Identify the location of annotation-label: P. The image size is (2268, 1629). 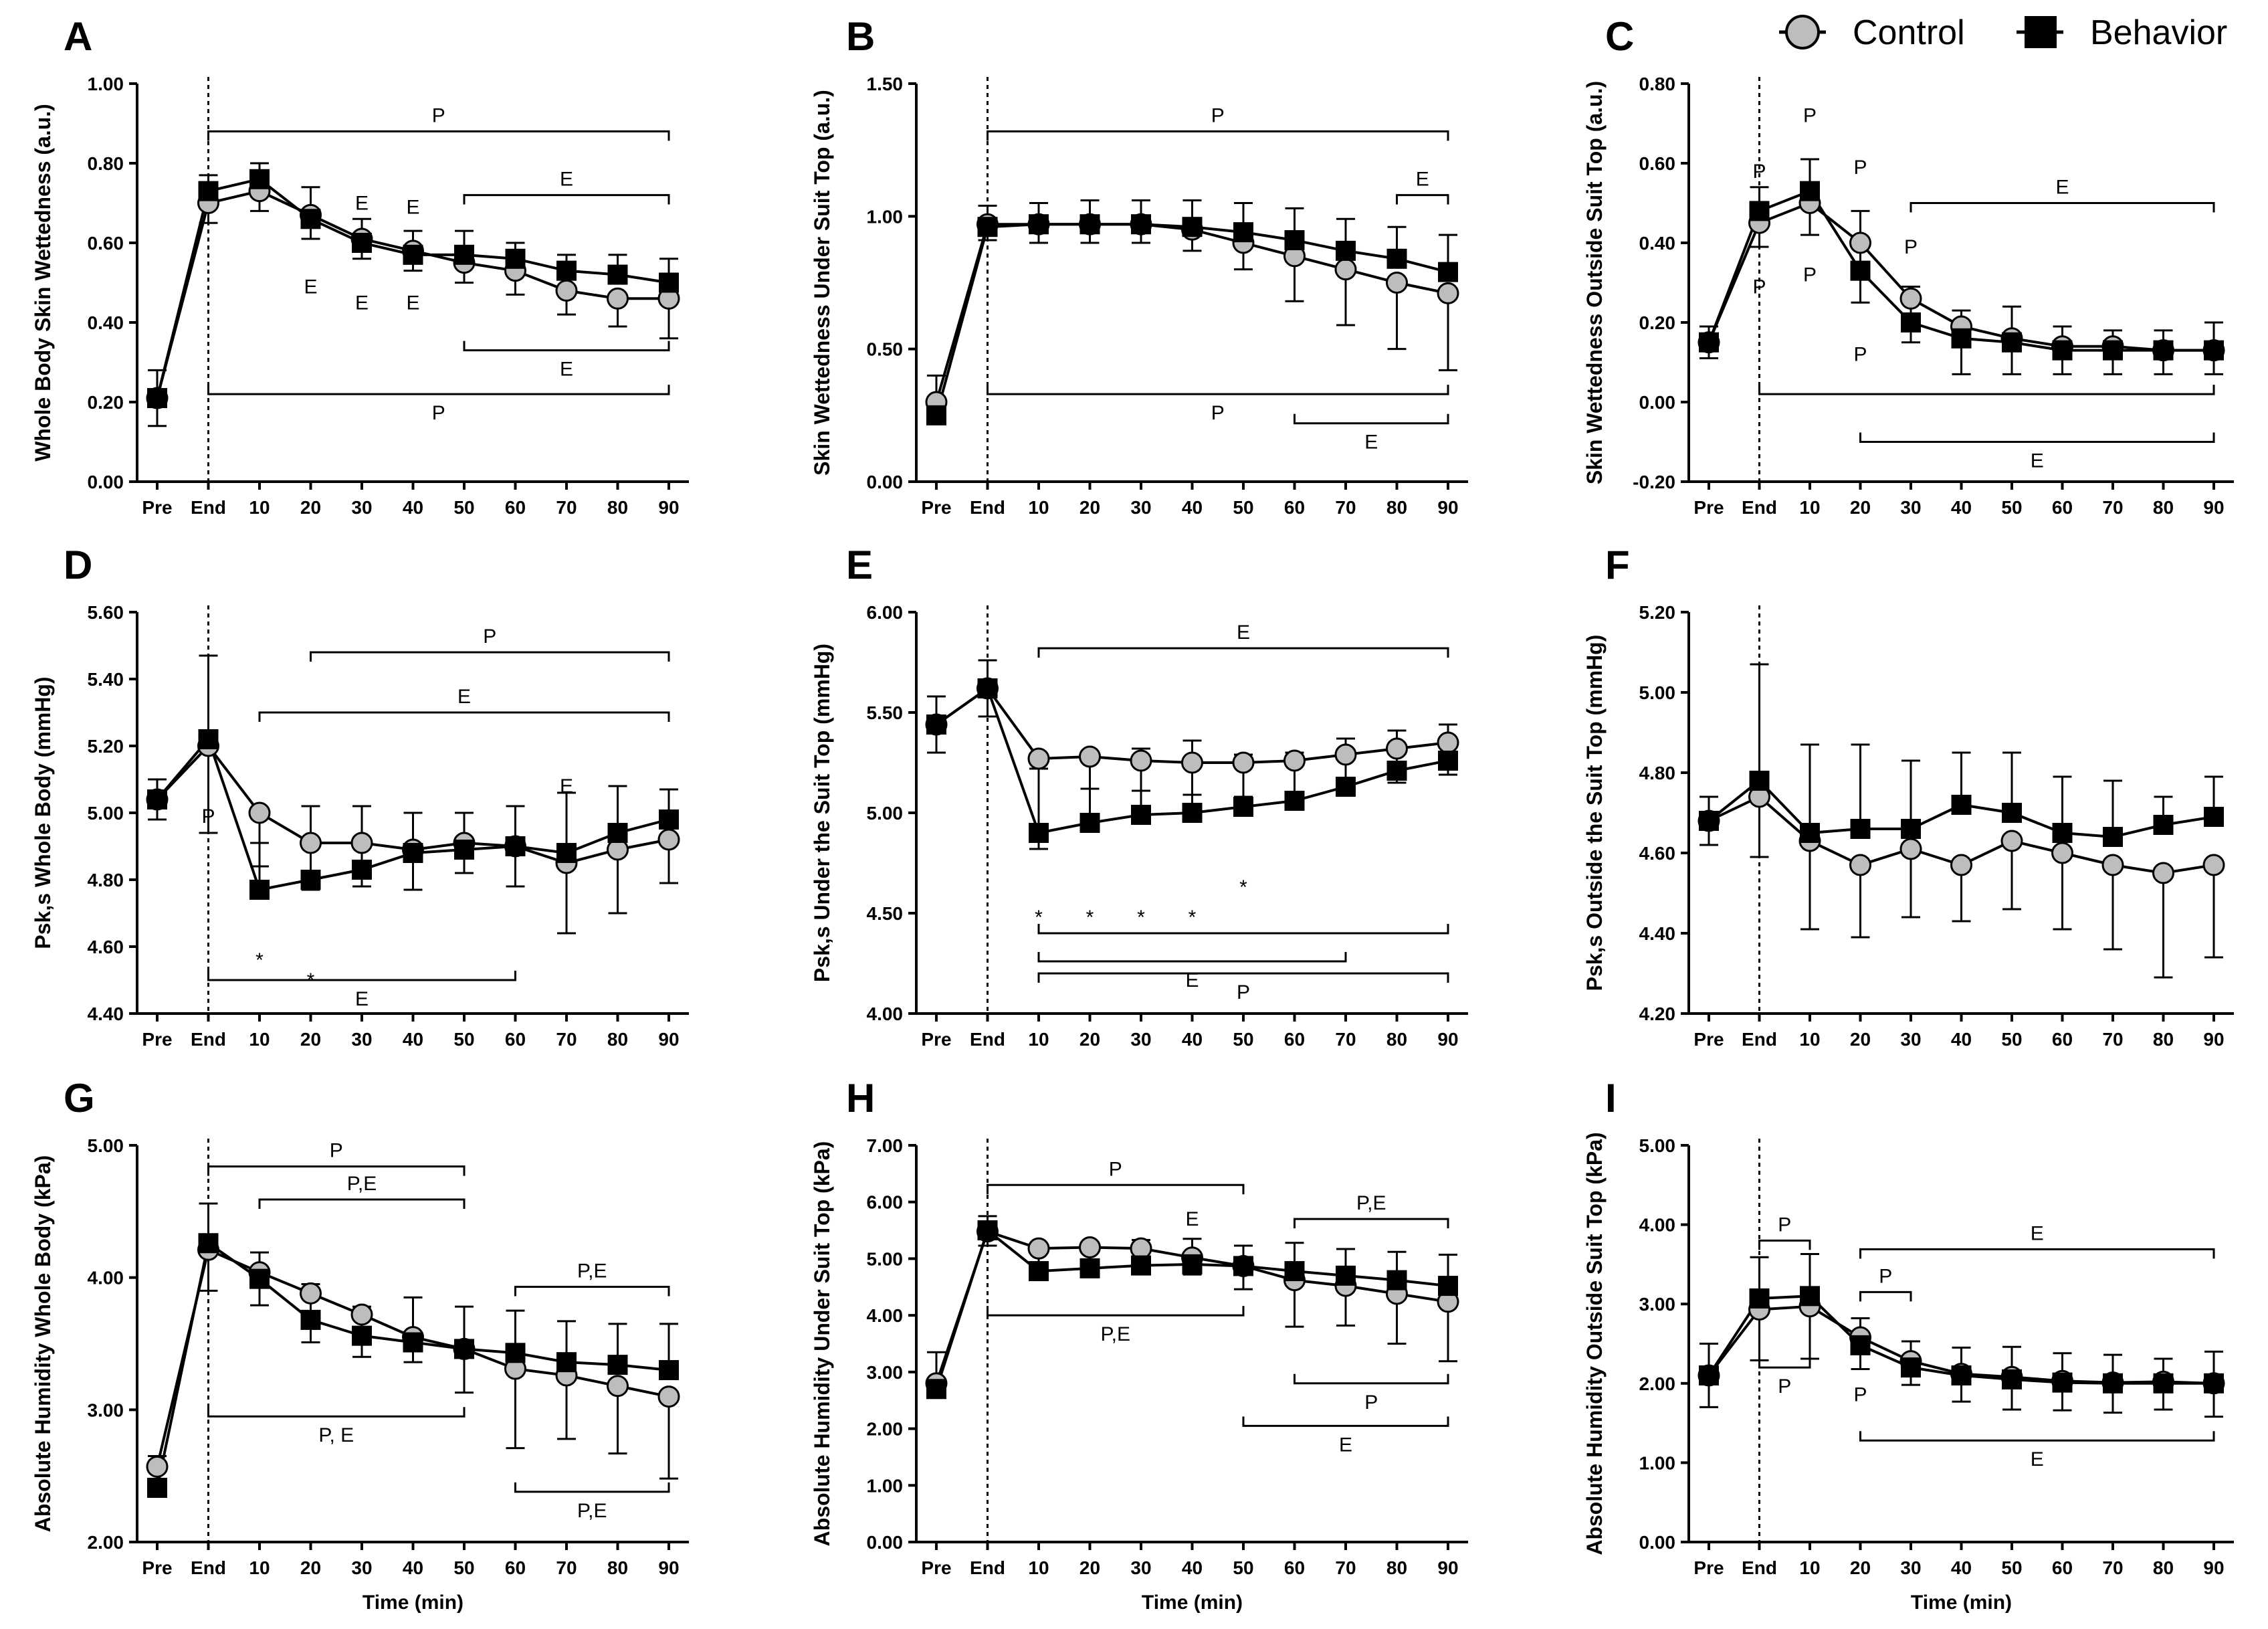
(1243, 992).